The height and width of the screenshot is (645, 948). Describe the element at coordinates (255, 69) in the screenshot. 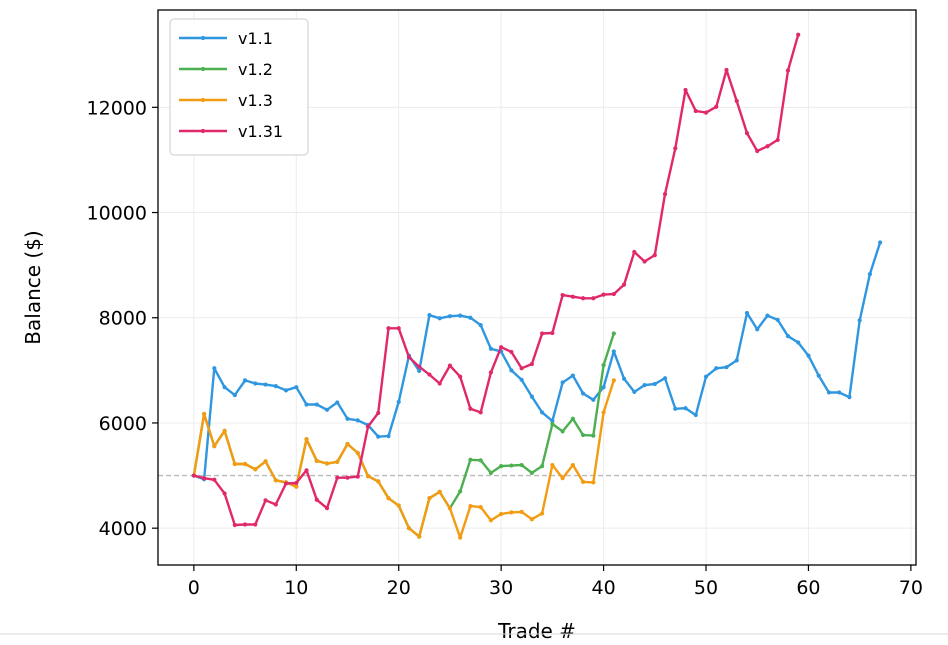

I see `legend-label: v1.2` at that location.